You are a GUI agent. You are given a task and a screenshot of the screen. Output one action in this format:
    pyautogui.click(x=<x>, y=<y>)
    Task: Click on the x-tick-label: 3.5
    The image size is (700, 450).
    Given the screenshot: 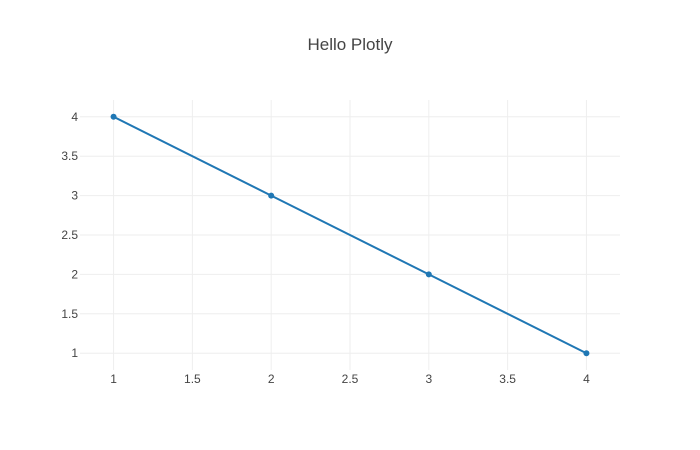 What is the action you would take?
    pyautogui.click(x=507, y=379)
    